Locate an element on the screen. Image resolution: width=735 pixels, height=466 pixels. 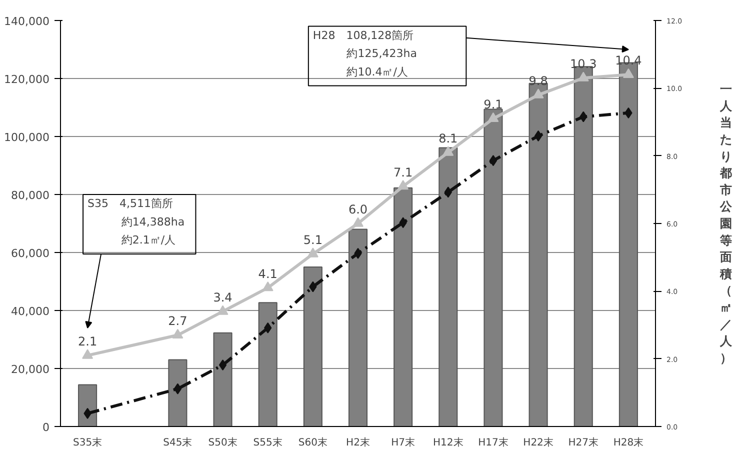
y-tick-label: 0 is located at coordinates (46, 427).